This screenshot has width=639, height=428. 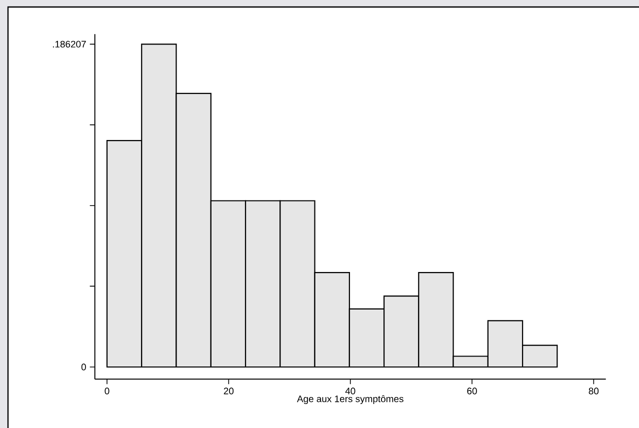 I want to click on x-tick-label: 80, so click(x=593, y=391).